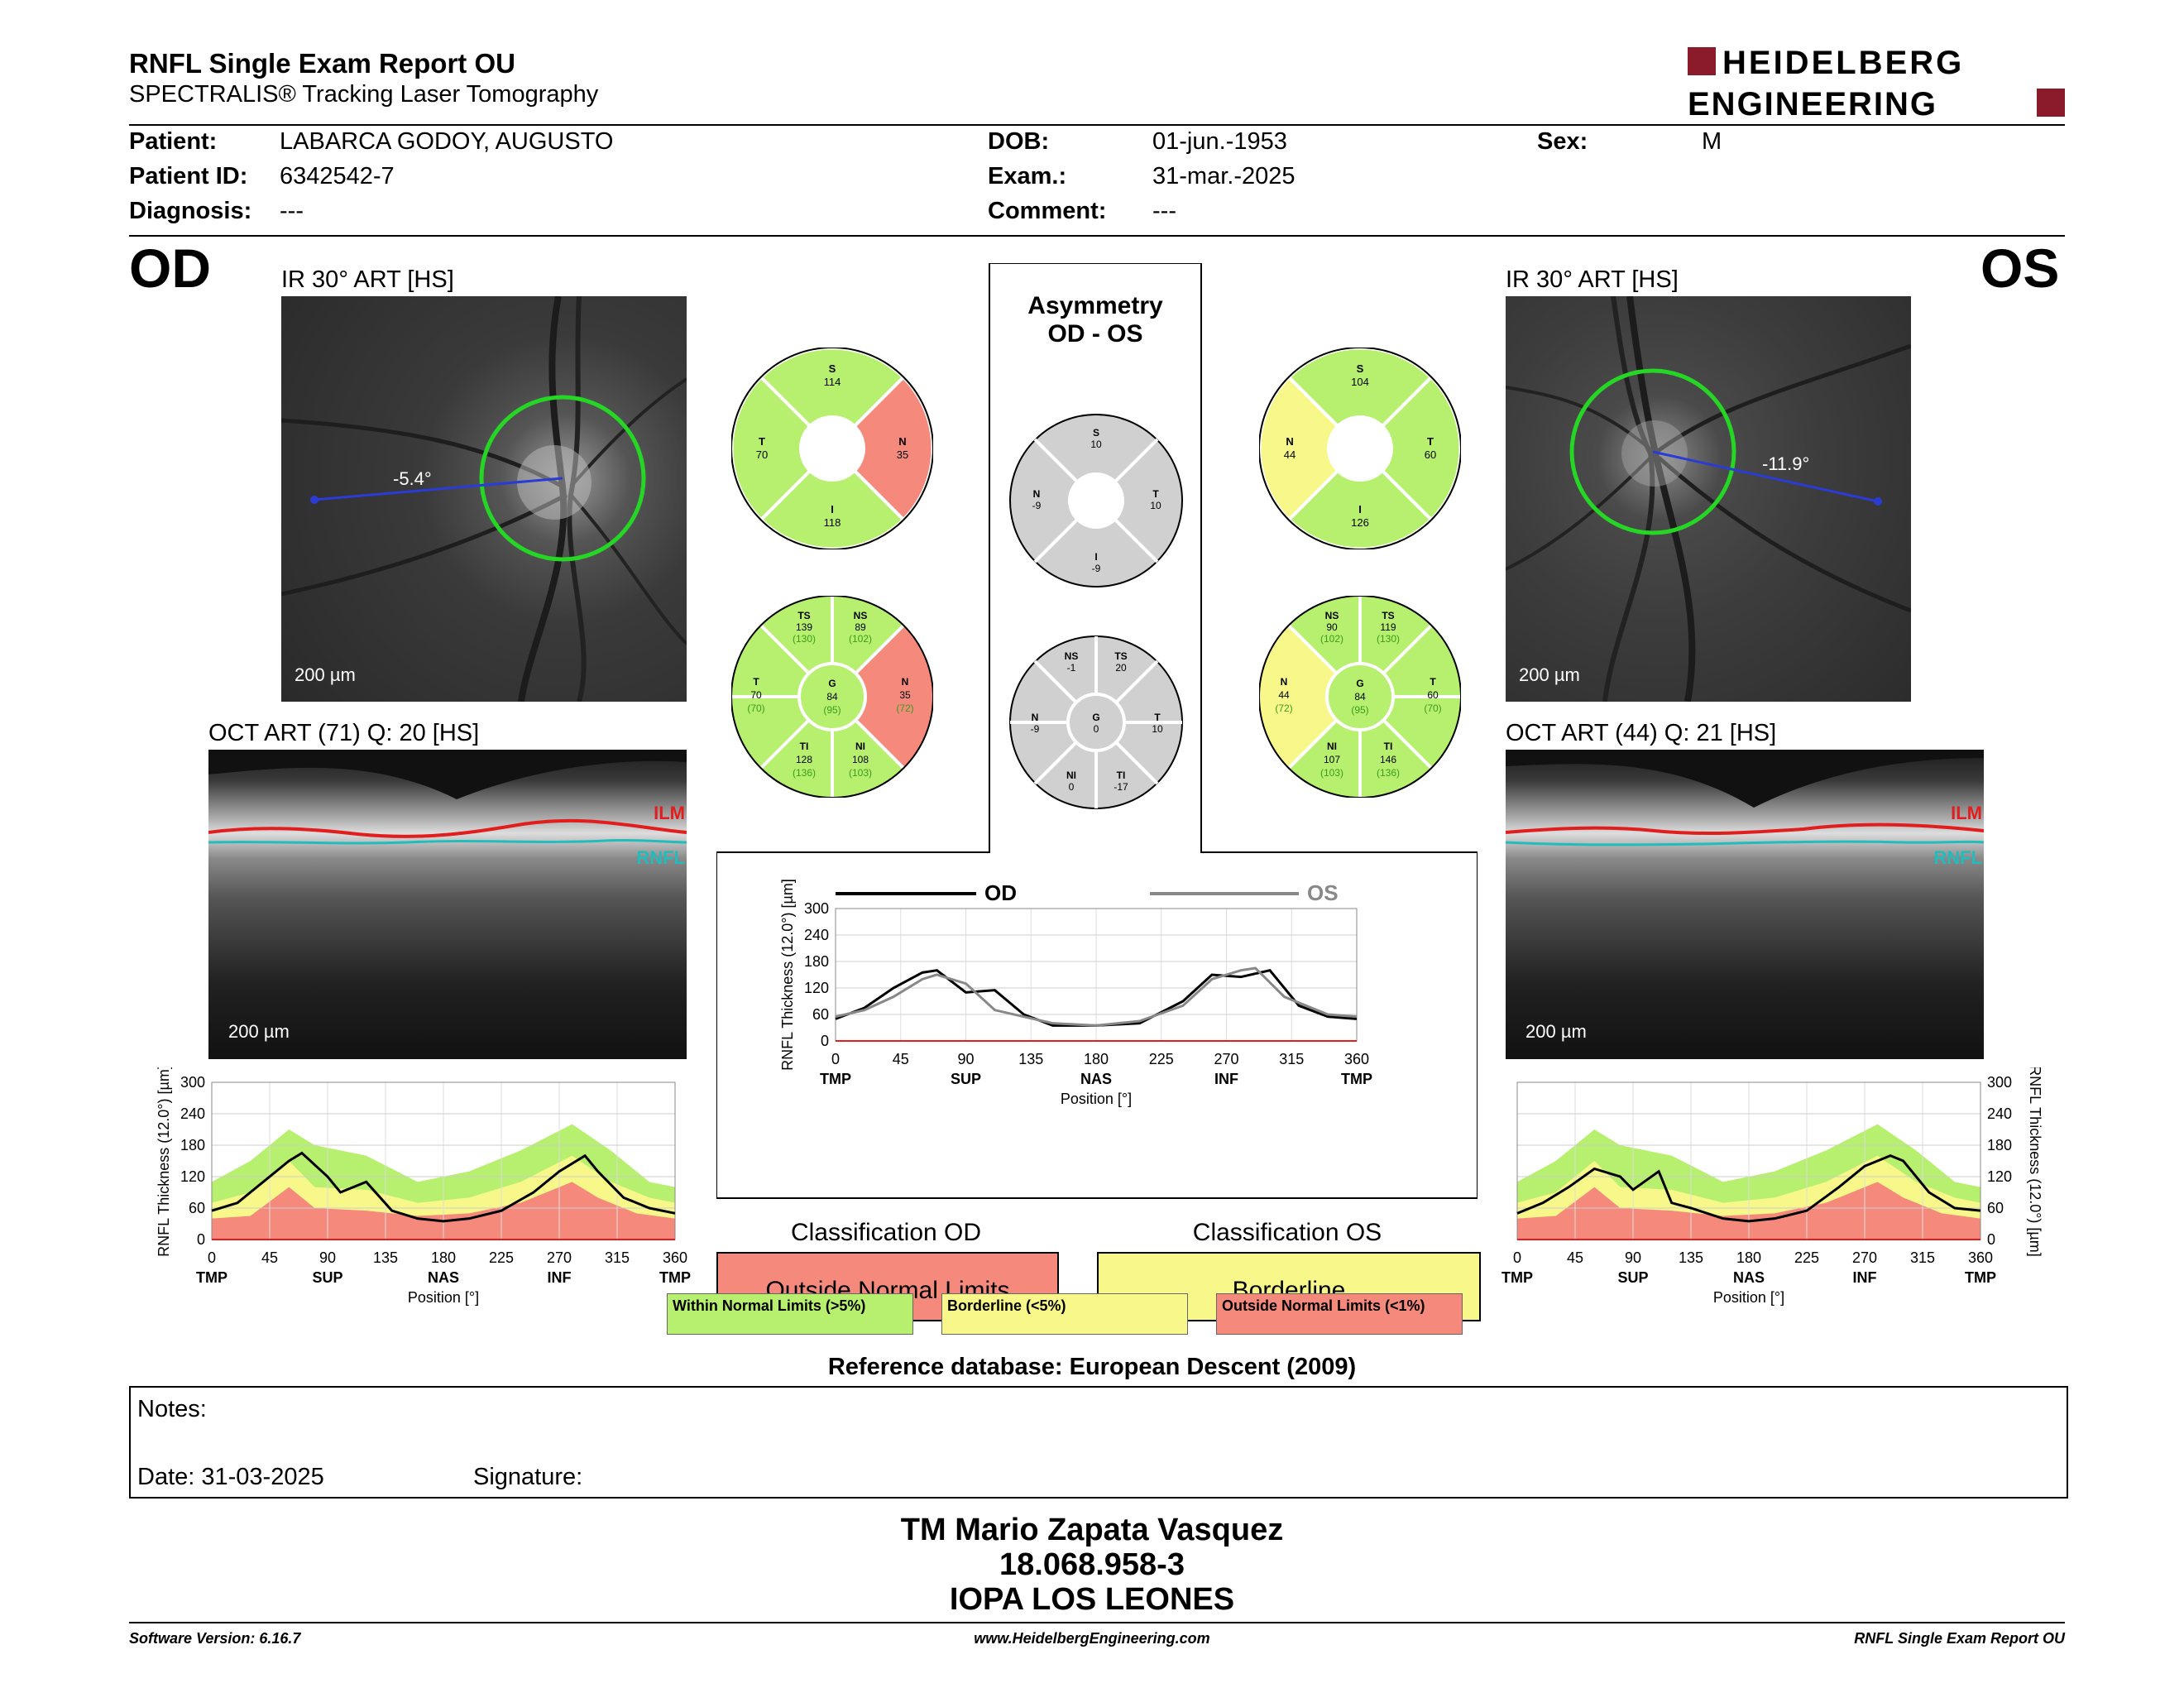 The height and width of the screenshot is (1688, 2184). What do you see at coordinates (1030, 1059) in the screenshot?
I see `x-tick-label: 135` at bounding box center [1030, 1059].